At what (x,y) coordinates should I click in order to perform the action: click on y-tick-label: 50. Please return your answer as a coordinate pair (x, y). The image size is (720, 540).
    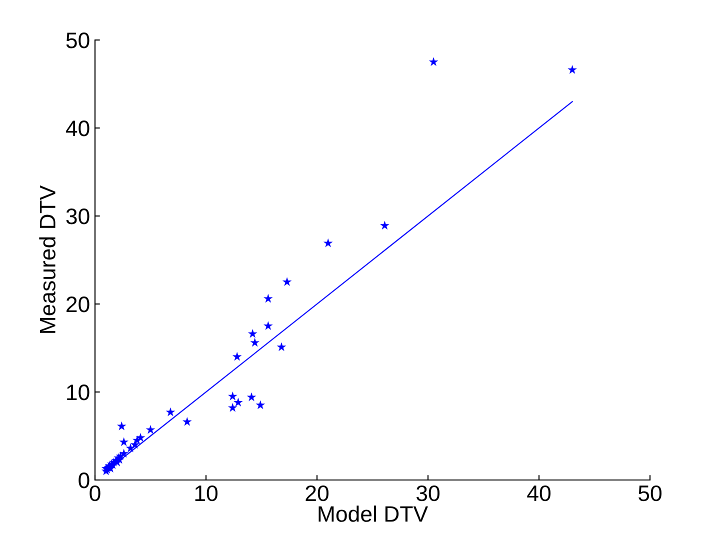
    Looking at the image, I should click on (78, 40).